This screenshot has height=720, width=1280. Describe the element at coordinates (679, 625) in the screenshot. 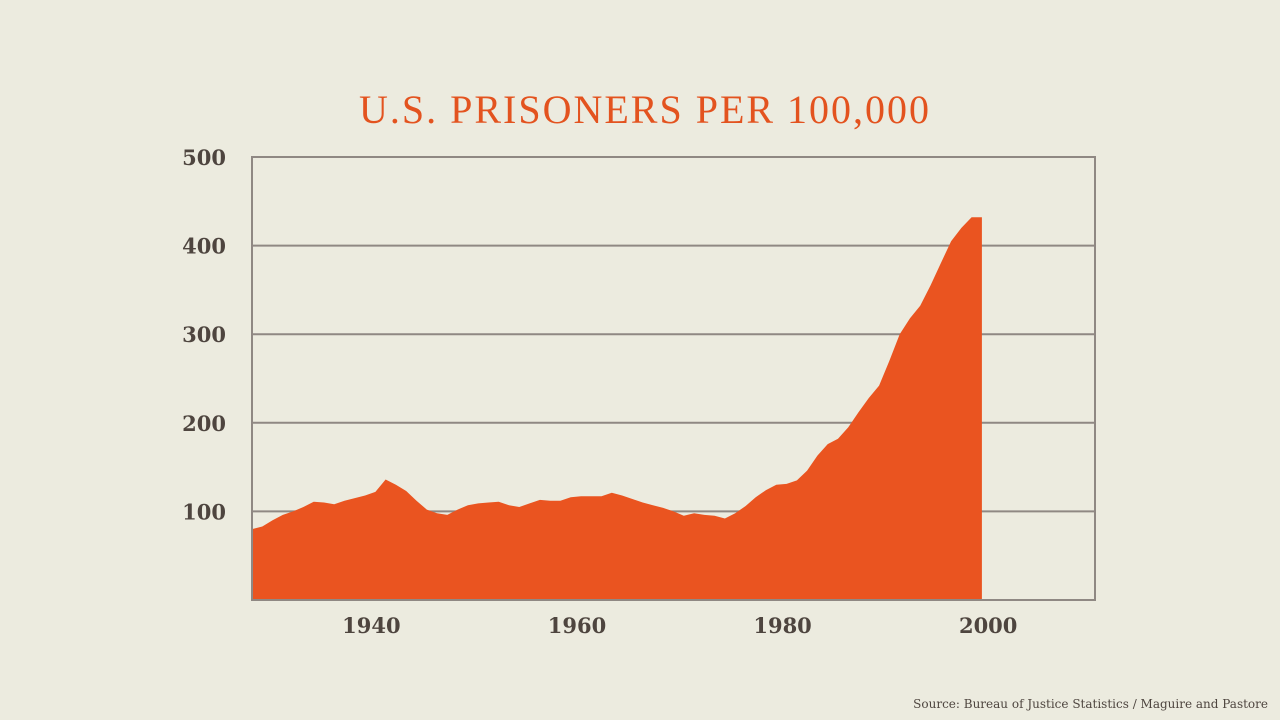

I see `x-axis-ticks: 1940 1960 1980 2000` at that location.